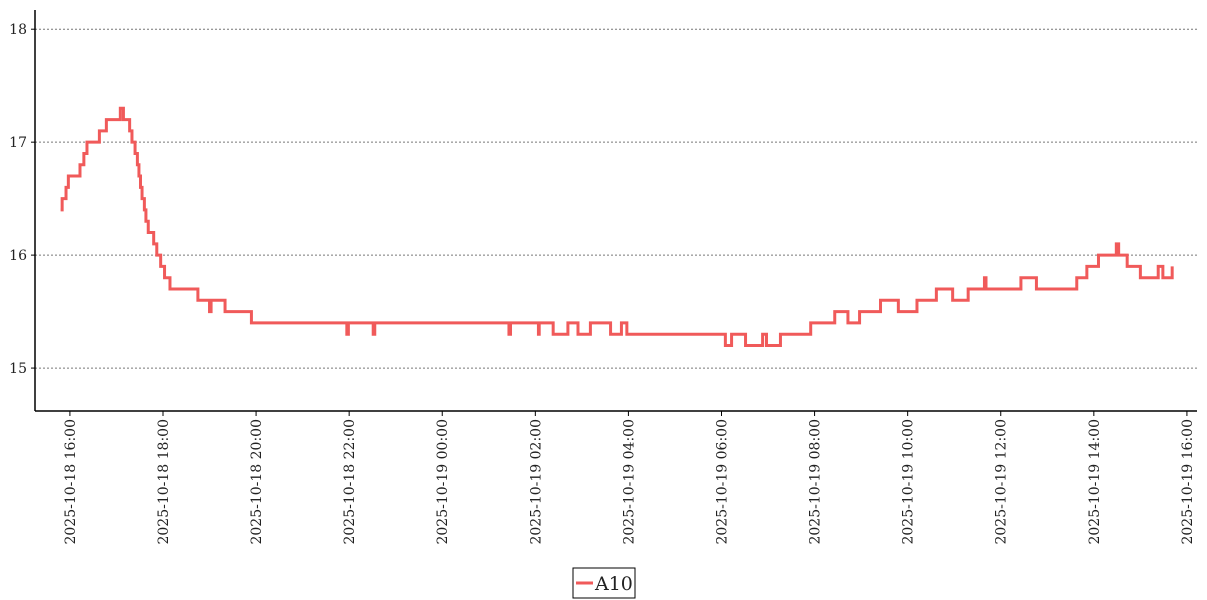 This screenshot has height=600, width=1207. I want to click on x-tick-label: 2025-10-18 22:00, so click(350, 482).